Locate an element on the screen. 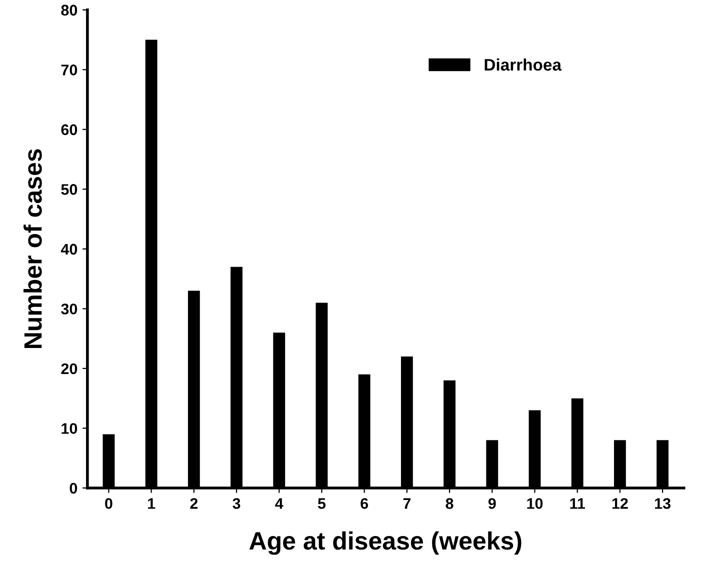 This screenshot has height=583, width=705. x-tick-label: 7 is located at coordinates (407, 503).